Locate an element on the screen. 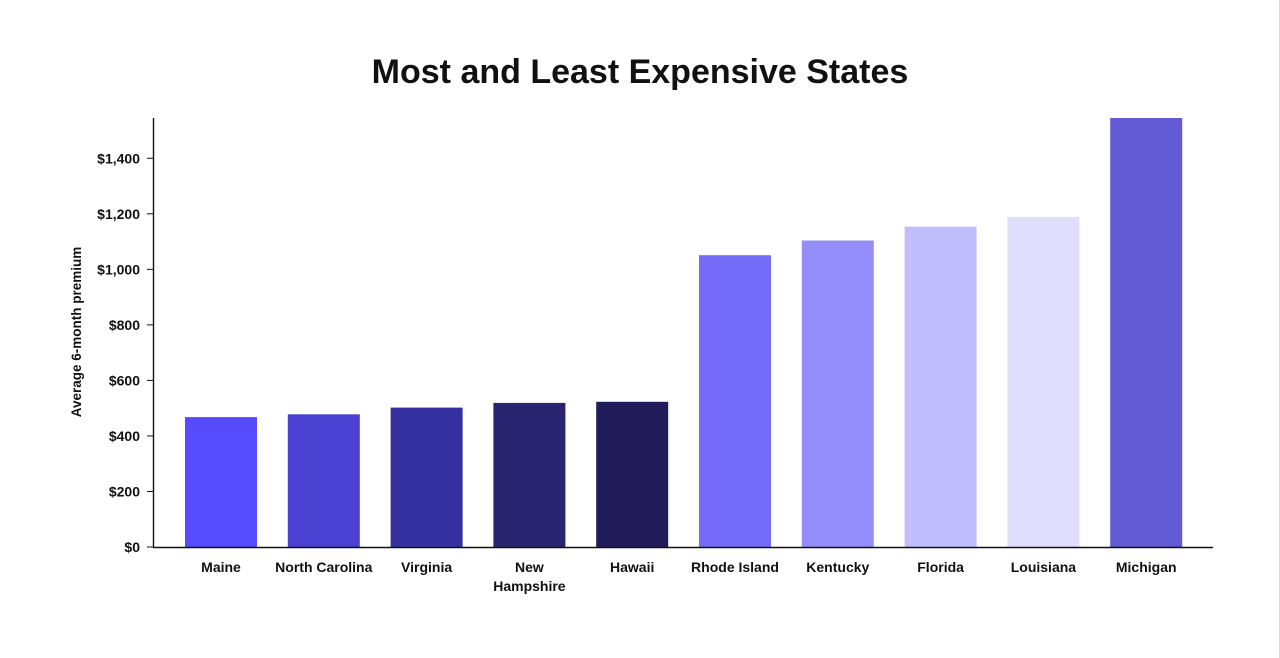 This screenshot has width=1280, height=658. y-axis-ticks: $0 $200 $400 $600 $800 $1,000 $1,200 $1,400 is located at coordinates (125, 352).